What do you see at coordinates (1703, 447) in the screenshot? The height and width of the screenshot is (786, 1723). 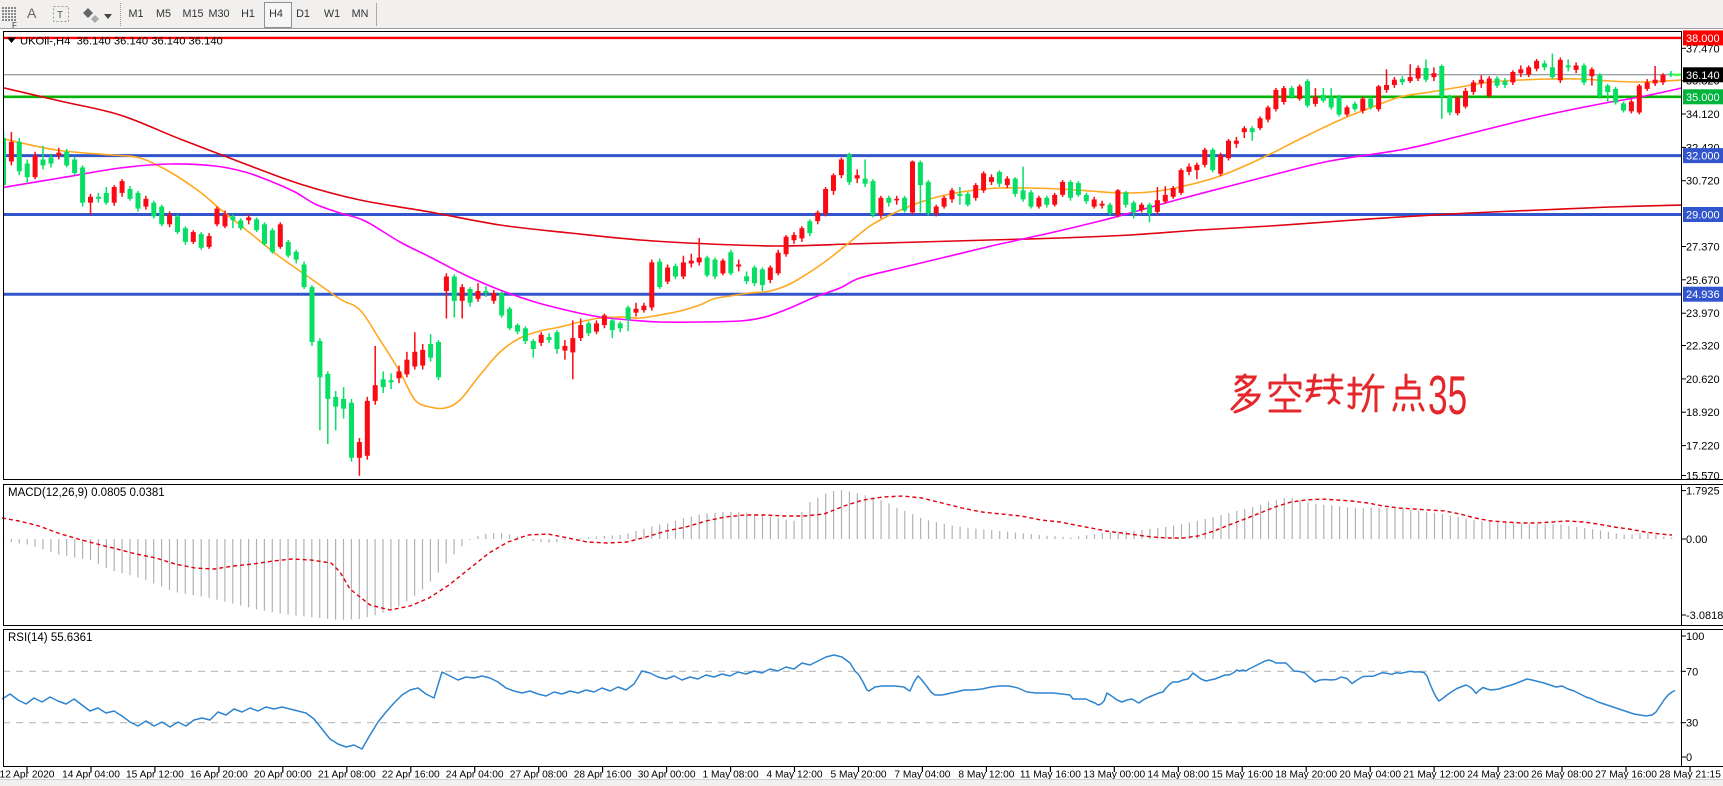 I see `svg-text: 17.220` at bounding box center [1703, 447].